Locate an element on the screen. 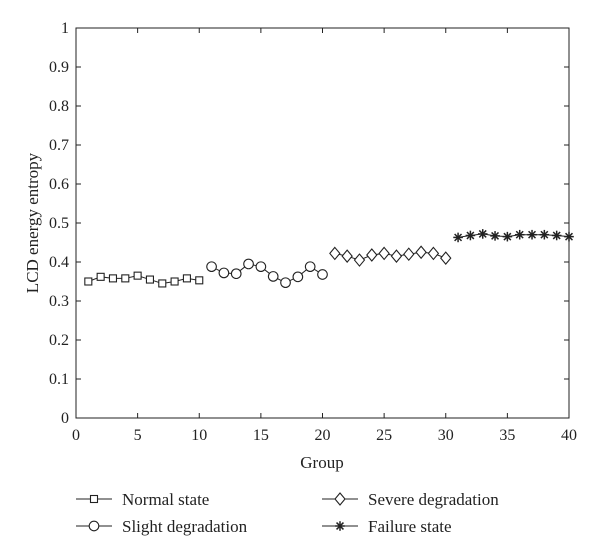  y-tick-label: 0 is located at coordinates (65, 418).